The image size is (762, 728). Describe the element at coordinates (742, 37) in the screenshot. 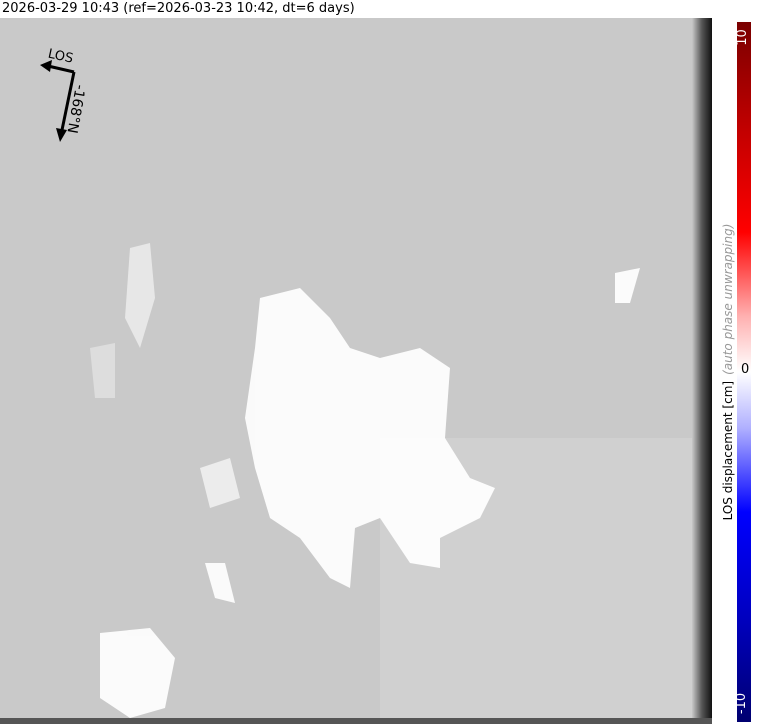

I see `colorbar-max-label: 10` at that location.